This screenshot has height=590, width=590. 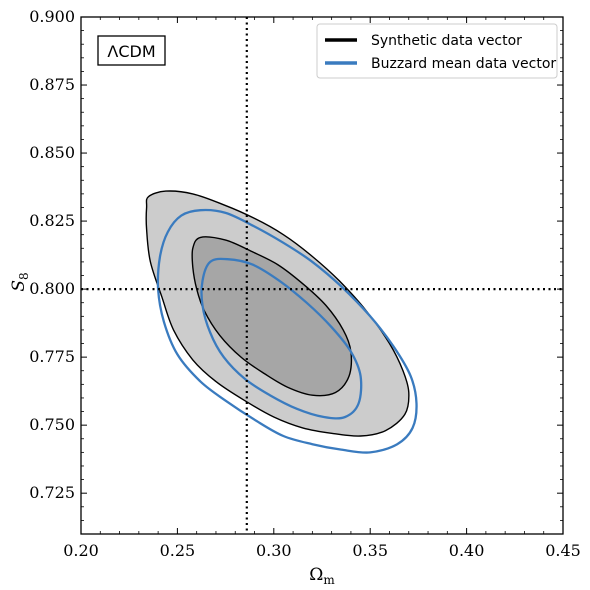 What do you see at coordinates (467, 550) in the screenshot?
I see `x-tick-label: 0.40` at bounding box center [467, 550].